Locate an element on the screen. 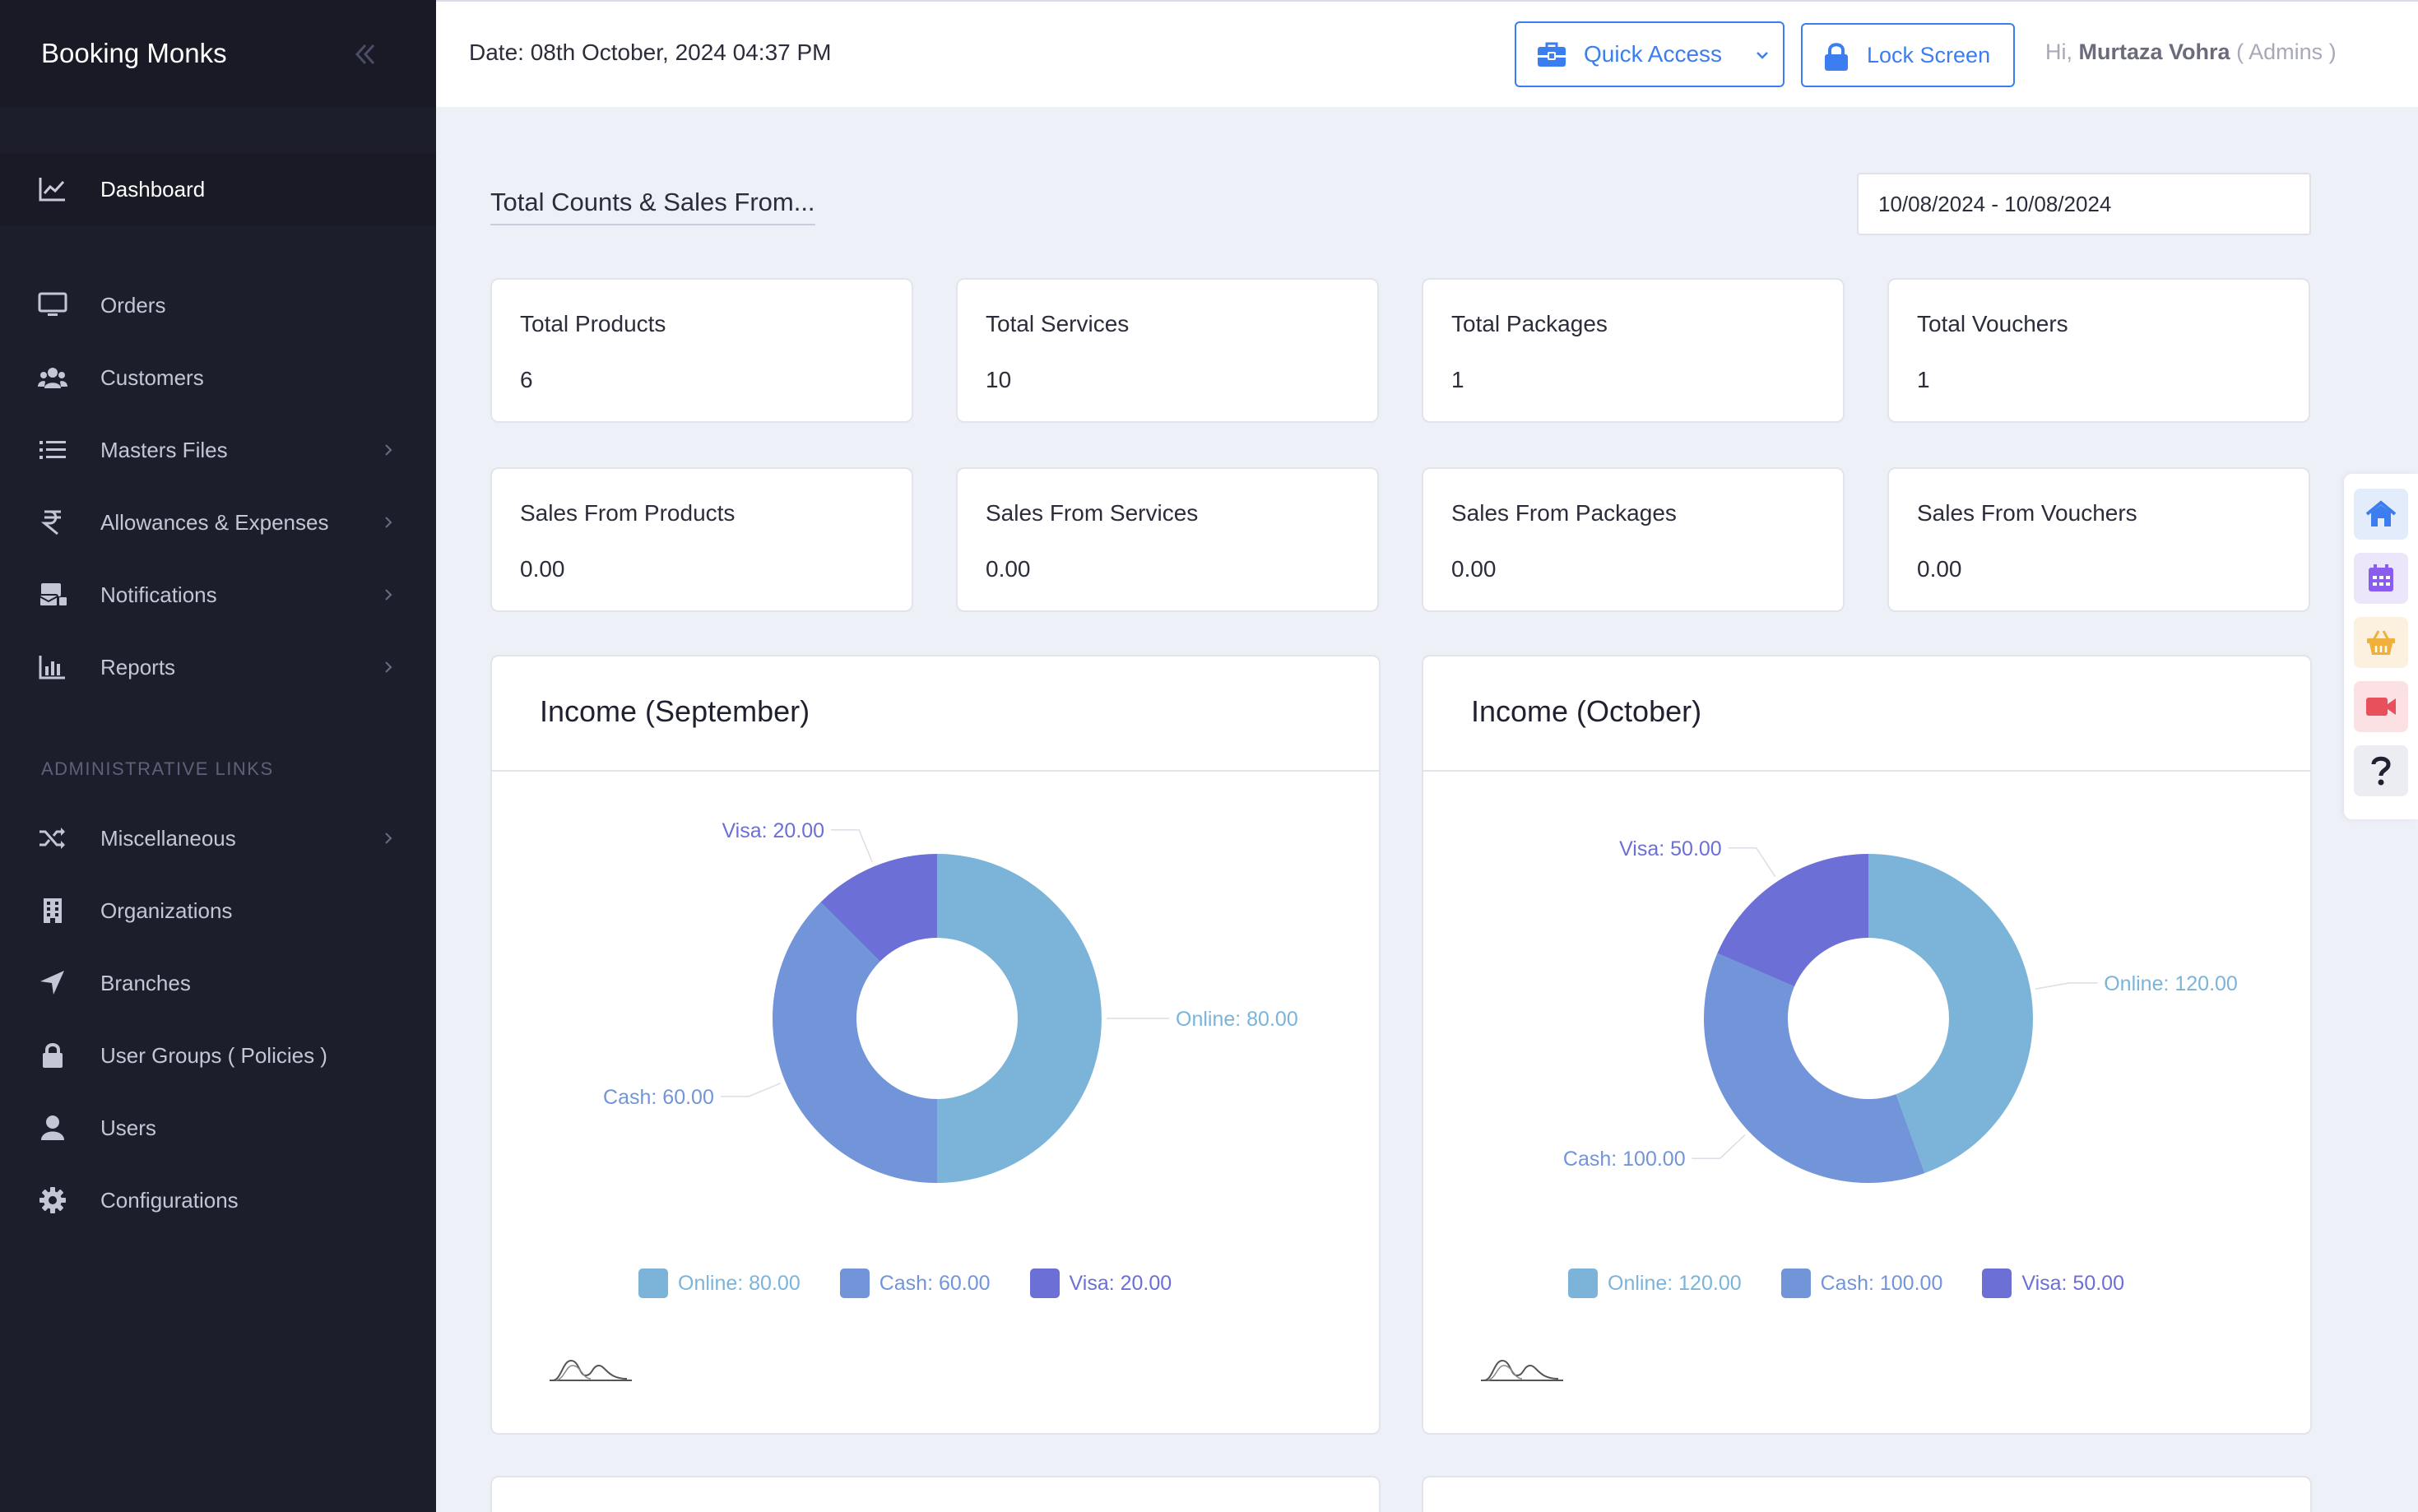 This screenshot has width=2418, height=1512. sidebar-item-allowances-expenses: Allowances & Expenses is located at coordinates (218, 522).